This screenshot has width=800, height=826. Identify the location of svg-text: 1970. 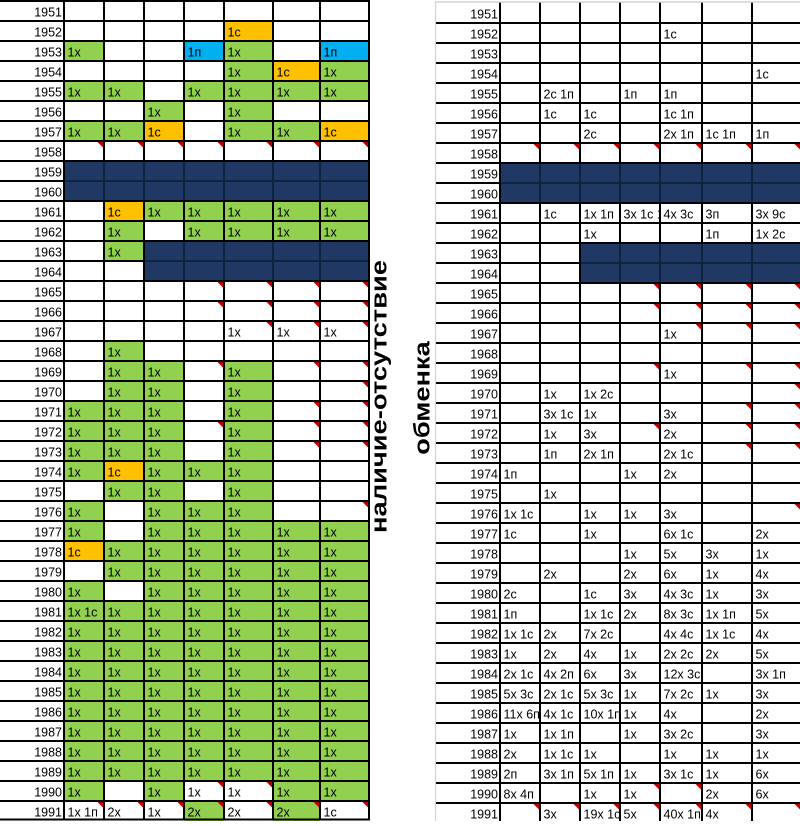
(484, 394).